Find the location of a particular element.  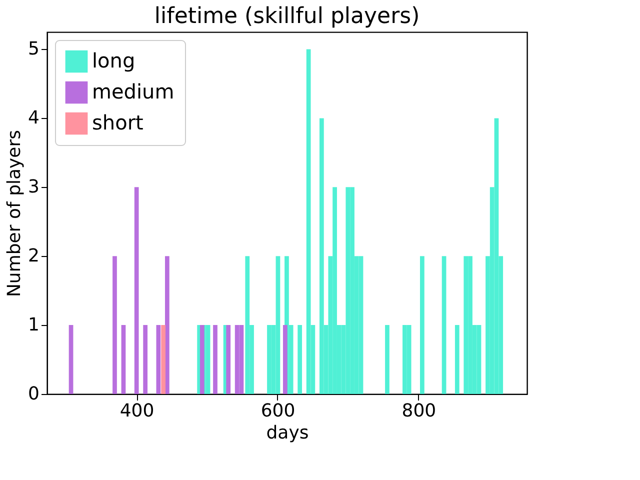

legend-label: long is located at coordinates (114, 60).